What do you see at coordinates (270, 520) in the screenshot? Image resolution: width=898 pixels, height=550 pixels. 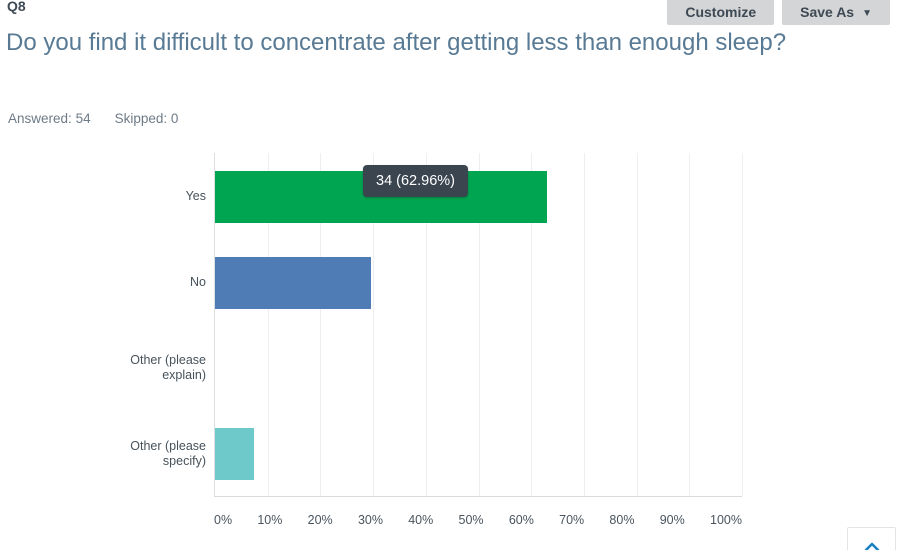 I see `x-tick-label: 10%` at bounding box center [270, 520].